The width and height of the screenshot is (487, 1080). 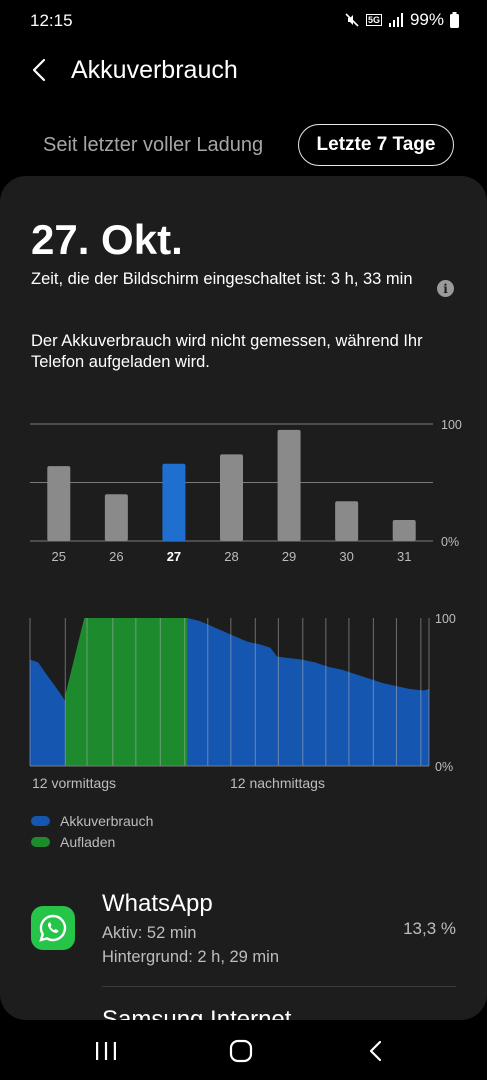 What do you see at coordinates (426, 19) in the screenshot?
I see `battery-percent: 99%` at bounding box center [426, 19].